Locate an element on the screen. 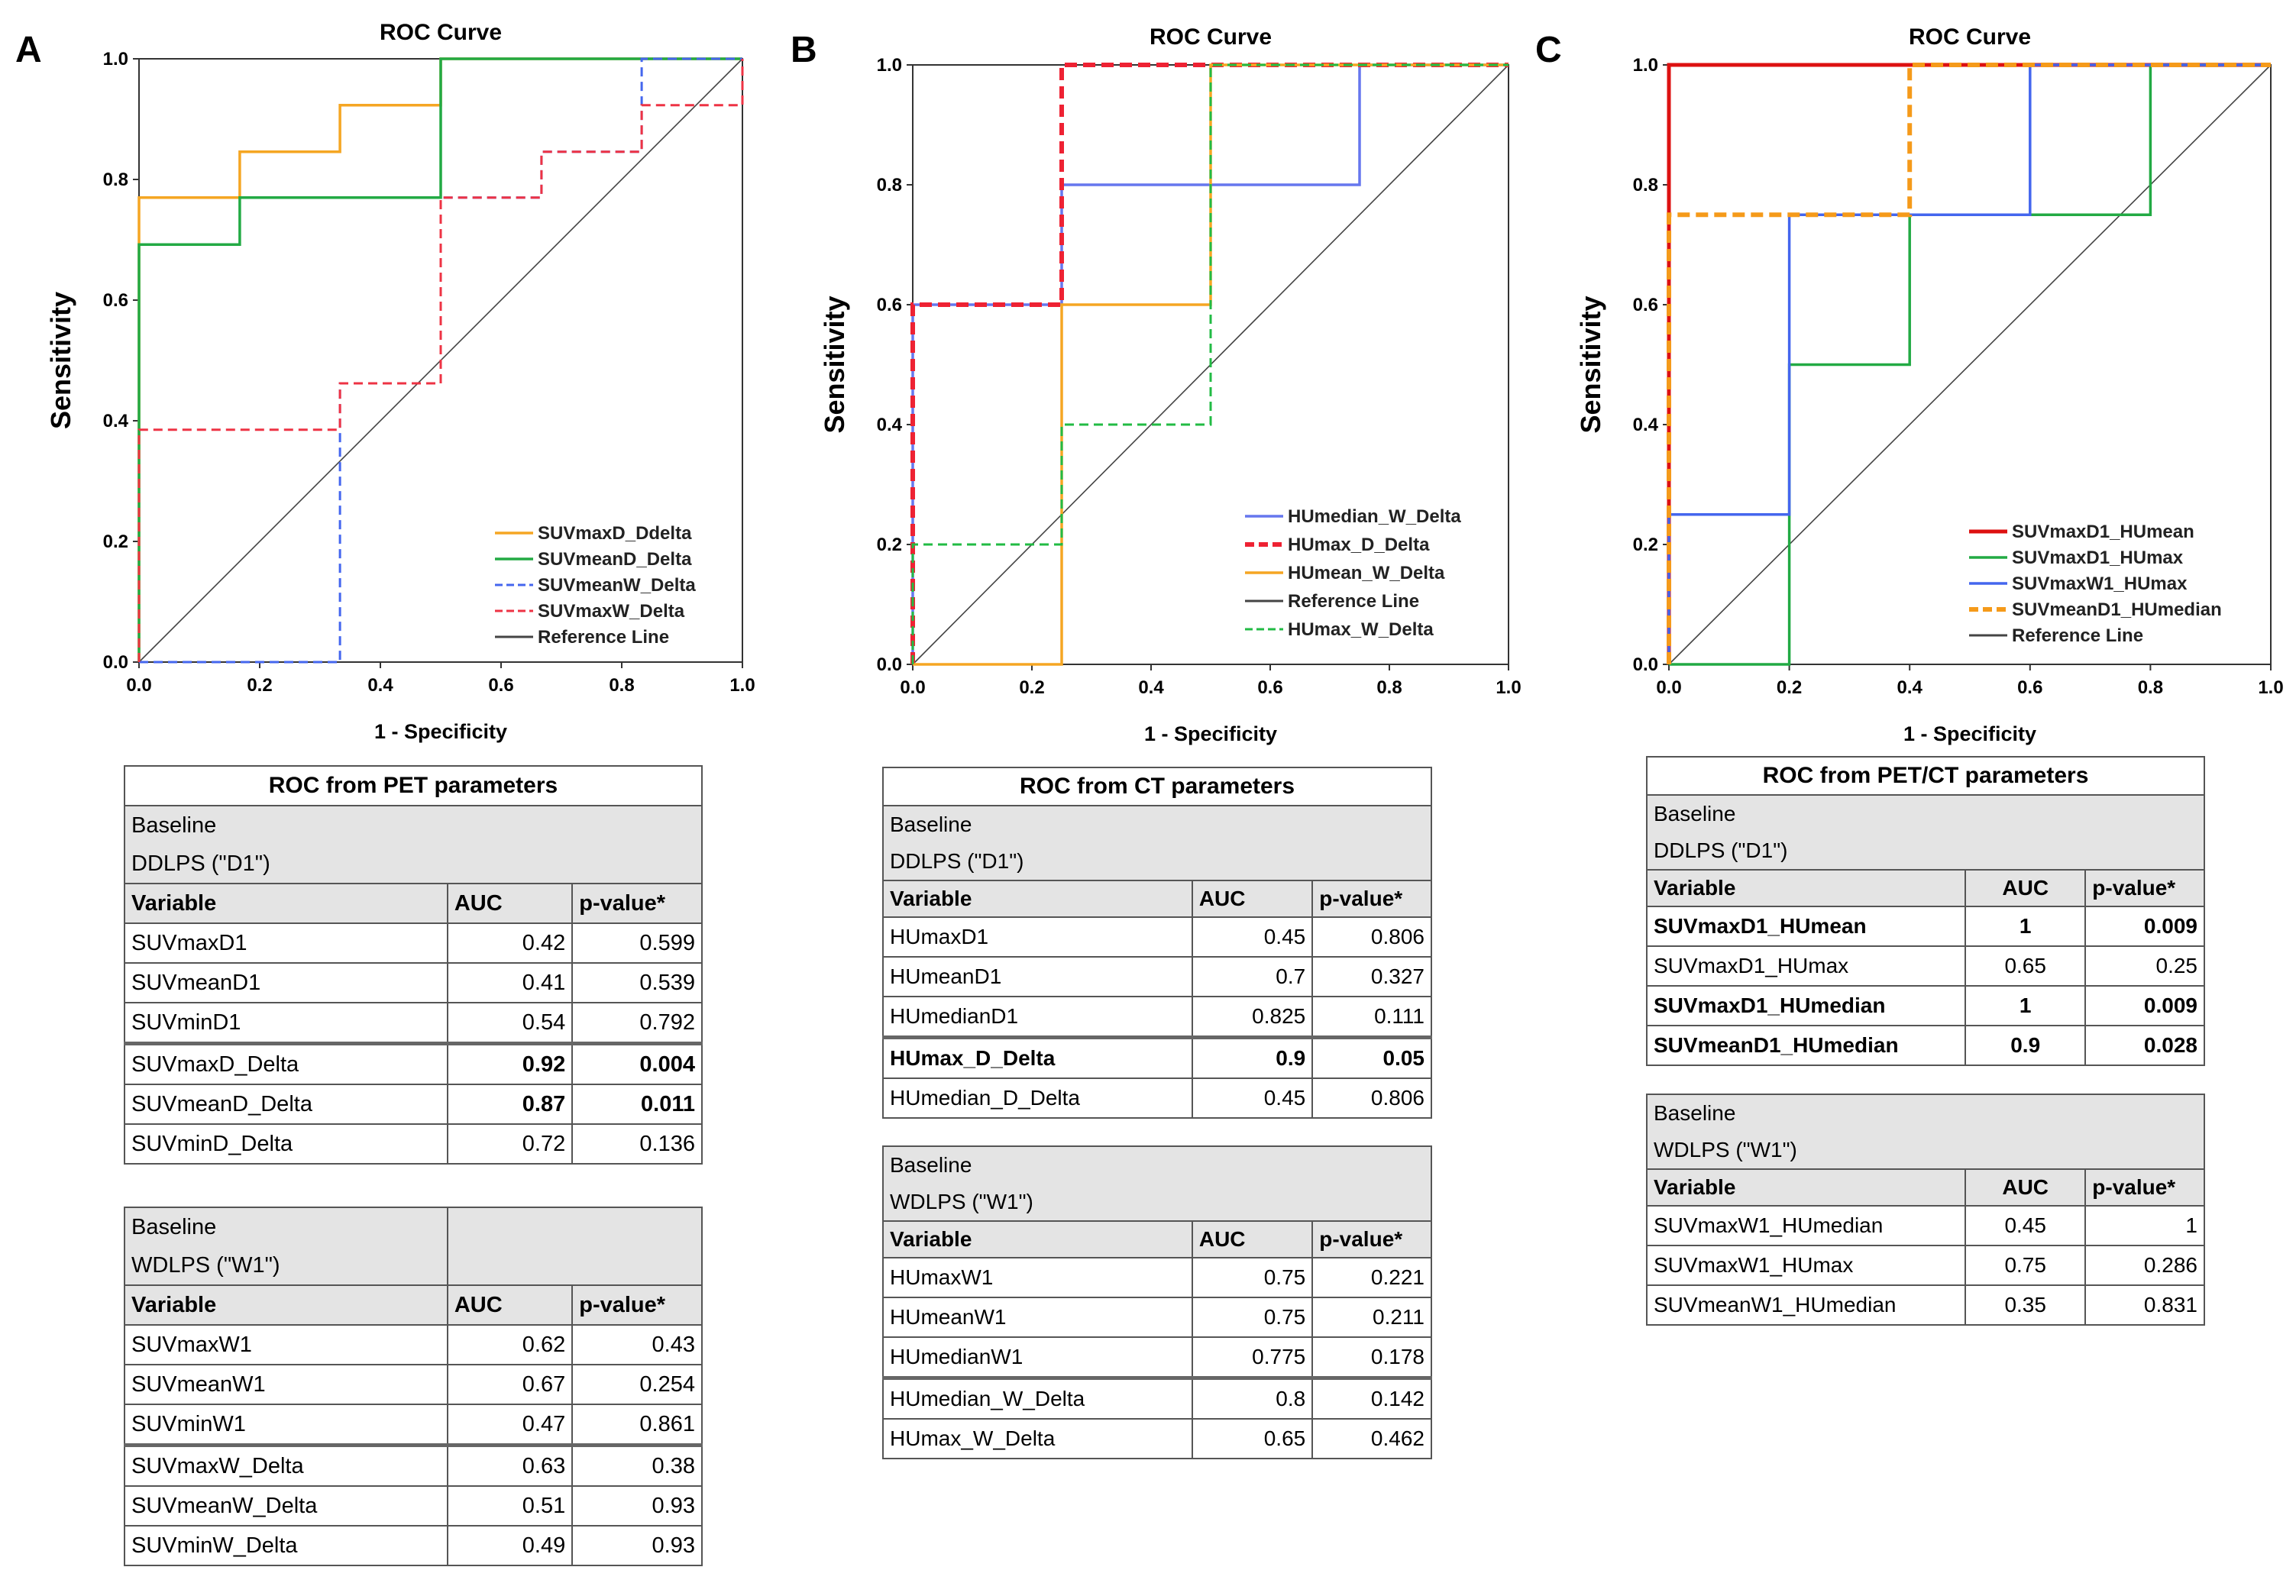  series-line-suvmaxw-delta is located at coordinates (440, 360).